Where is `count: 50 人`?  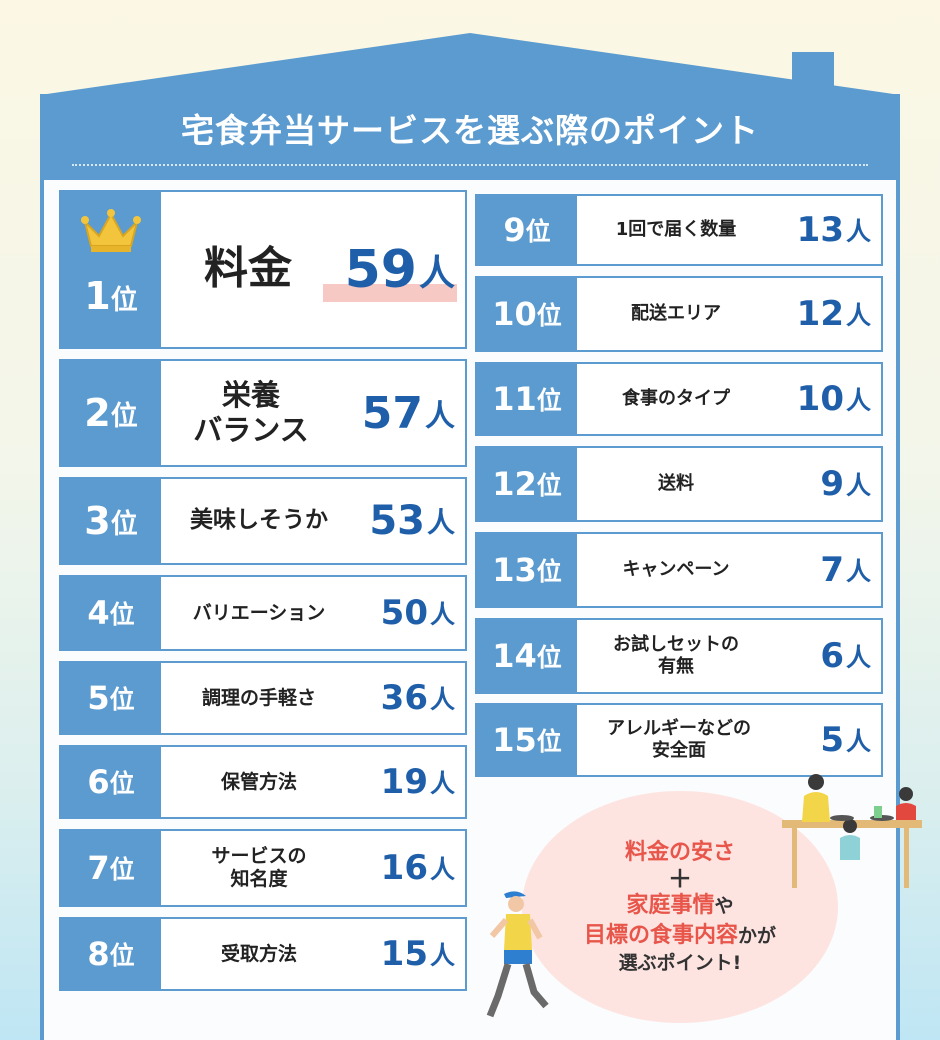
count: 50 人 is located at coordinates (398, 613).